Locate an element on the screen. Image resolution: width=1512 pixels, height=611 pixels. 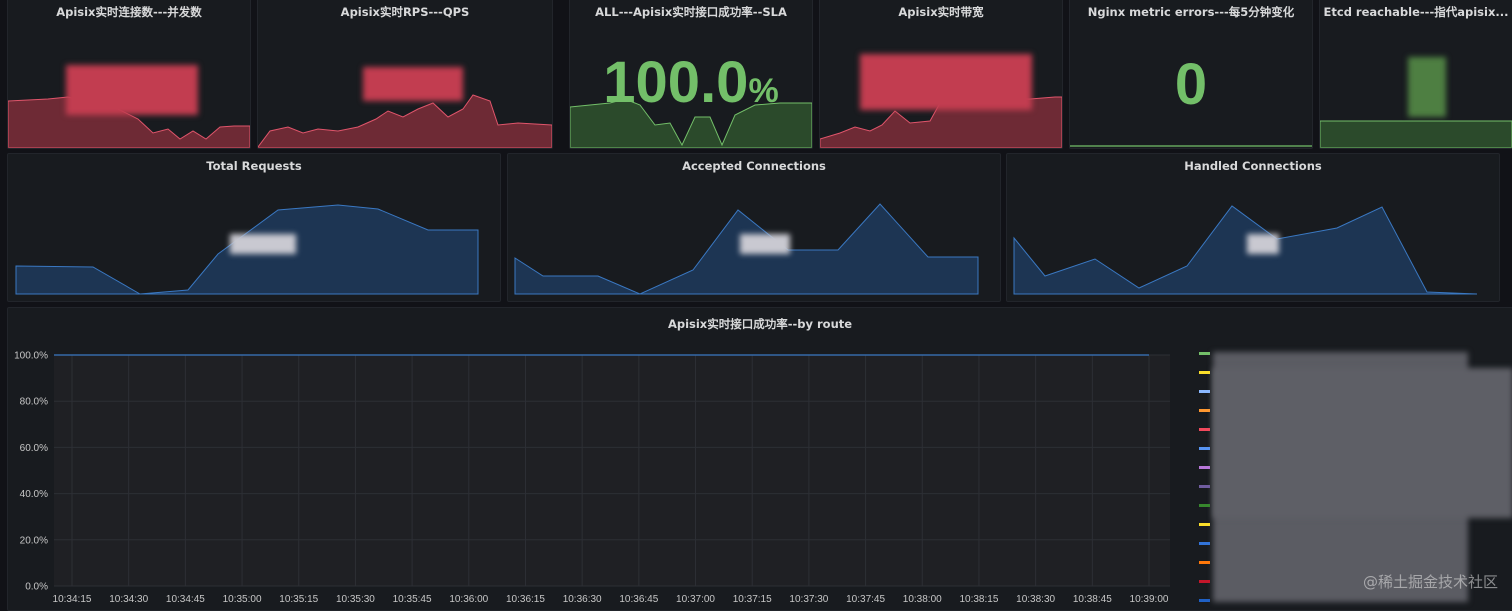
x-tick-label: 10:37:00 is located at coordinates (695, 599).